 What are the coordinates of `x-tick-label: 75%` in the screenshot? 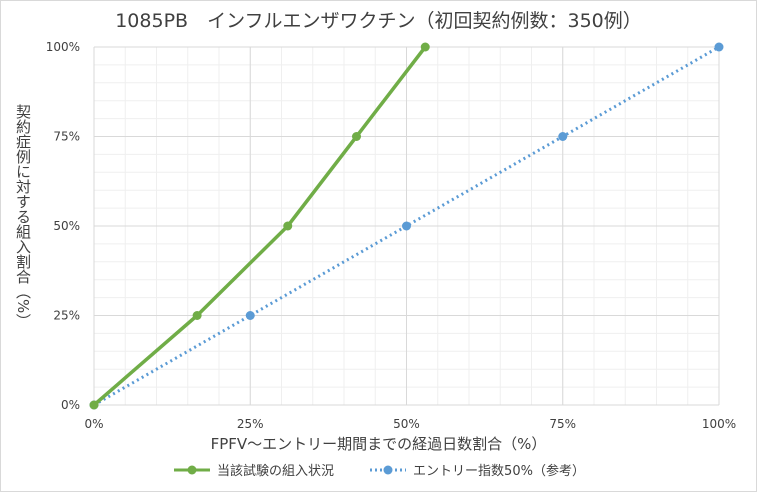 It's located at (562, 424).